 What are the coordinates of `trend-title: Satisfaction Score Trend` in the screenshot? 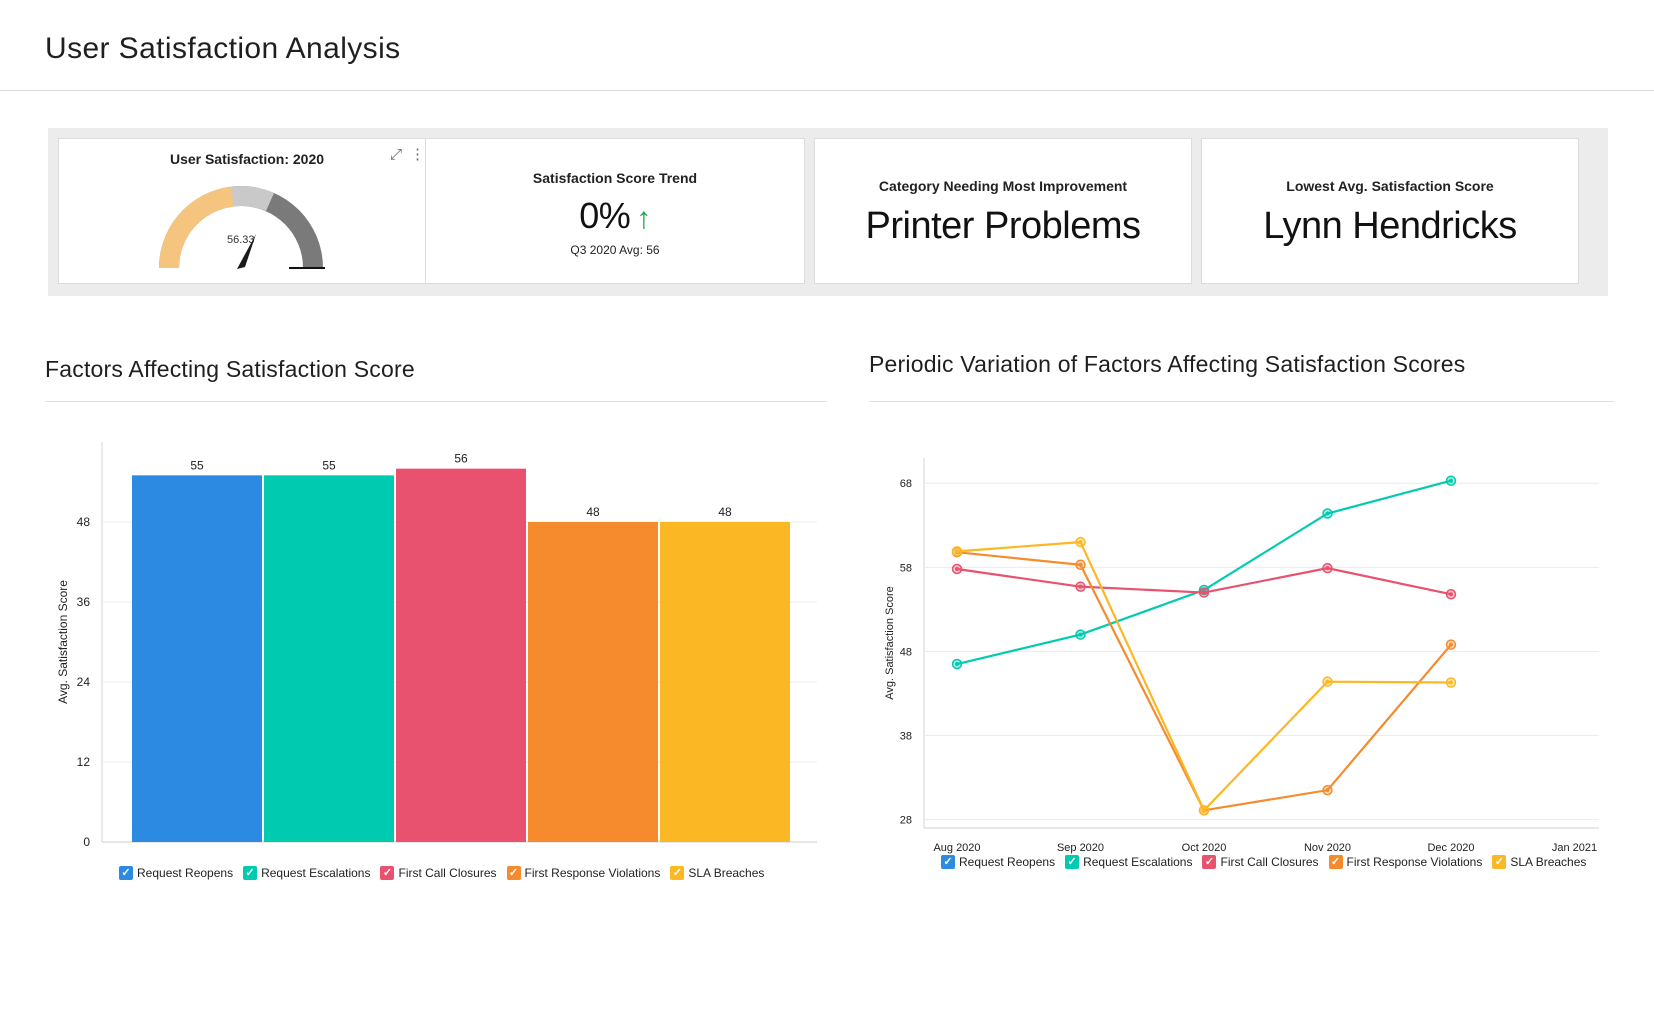 It's located at (615, 178).